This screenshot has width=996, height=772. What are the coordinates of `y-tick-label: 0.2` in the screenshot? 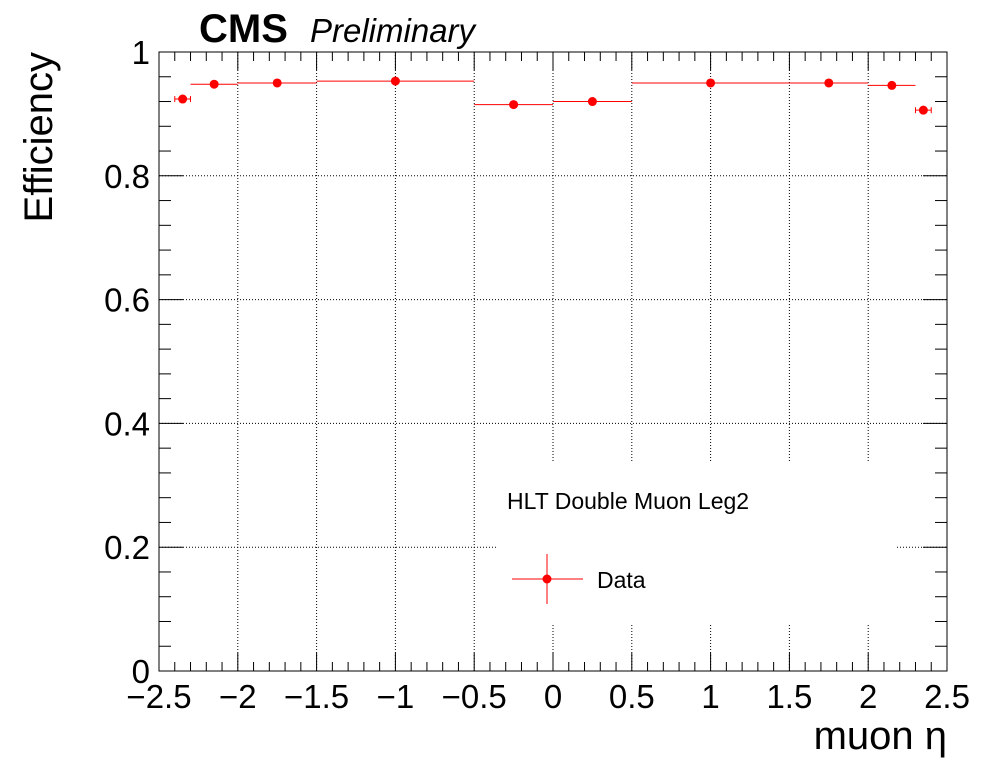 It's located at (127, 547).